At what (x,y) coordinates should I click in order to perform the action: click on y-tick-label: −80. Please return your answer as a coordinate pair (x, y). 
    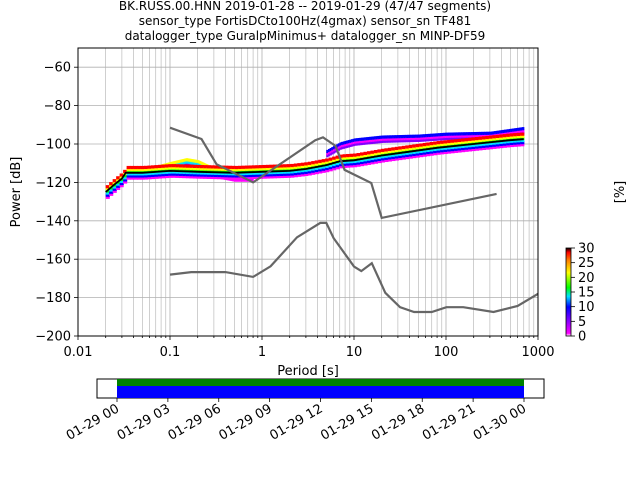
    Looking at the image, I should click on (57, 106).